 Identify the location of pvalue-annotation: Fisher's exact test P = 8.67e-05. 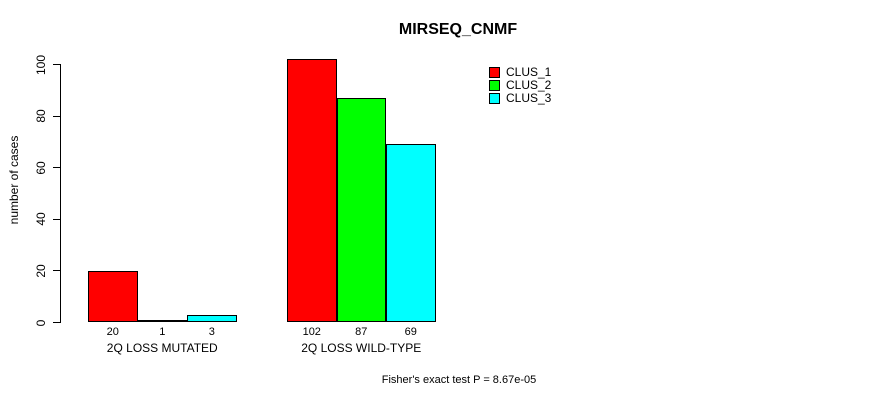
(459, 380).